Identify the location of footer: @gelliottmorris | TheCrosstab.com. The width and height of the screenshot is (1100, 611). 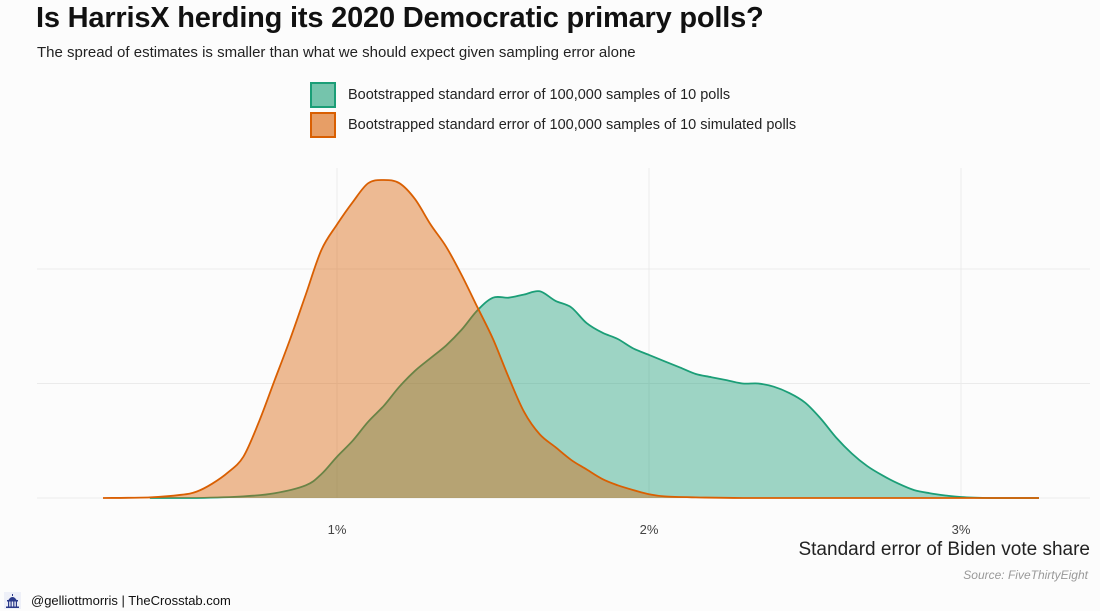
(117, 600).